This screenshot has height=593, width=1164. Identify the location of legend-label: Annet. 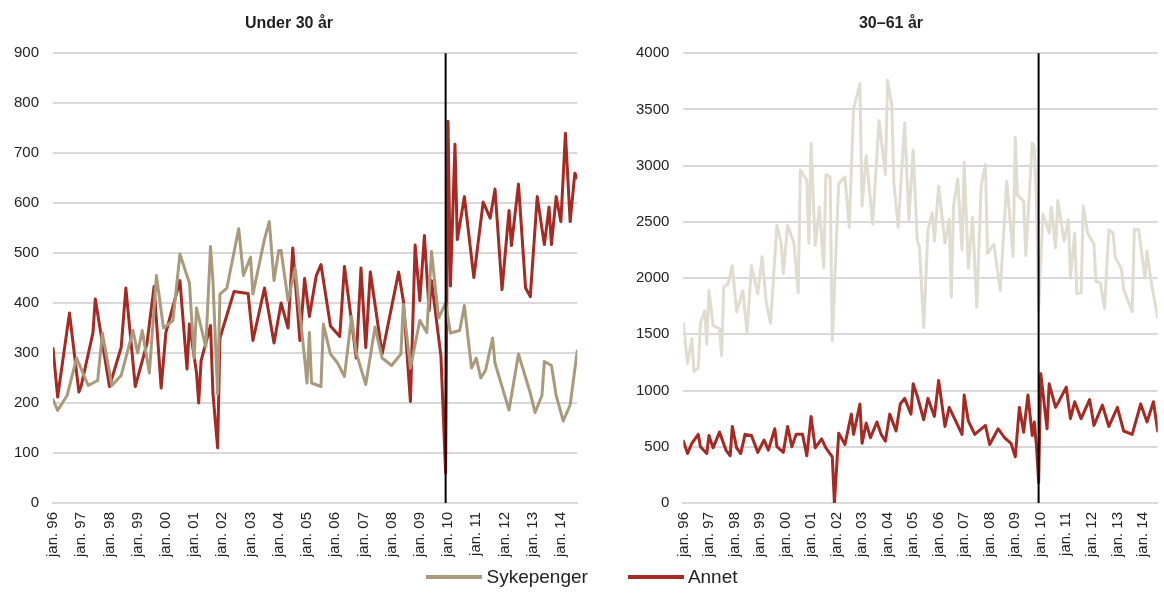
(712, 576).